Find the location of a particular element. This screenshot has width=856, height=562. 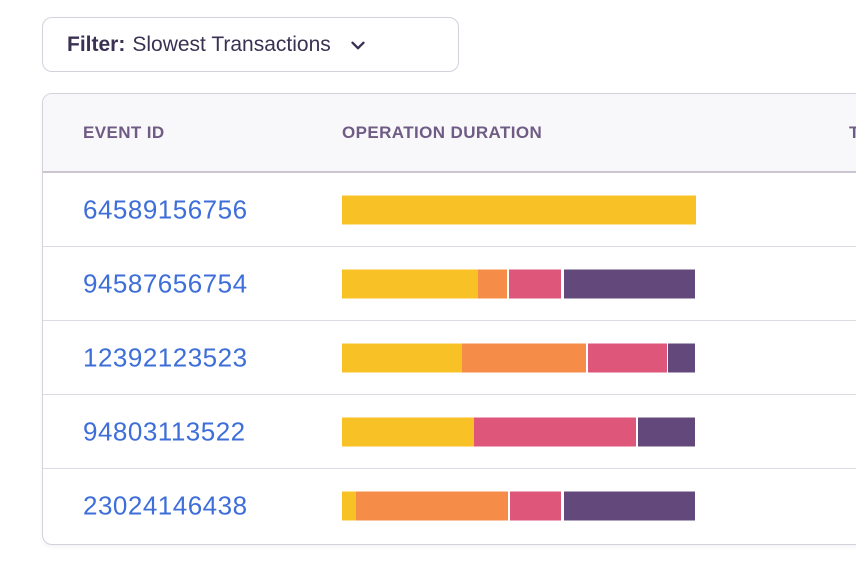

table-row: 23024146438 is located at coordinates (449, 505).